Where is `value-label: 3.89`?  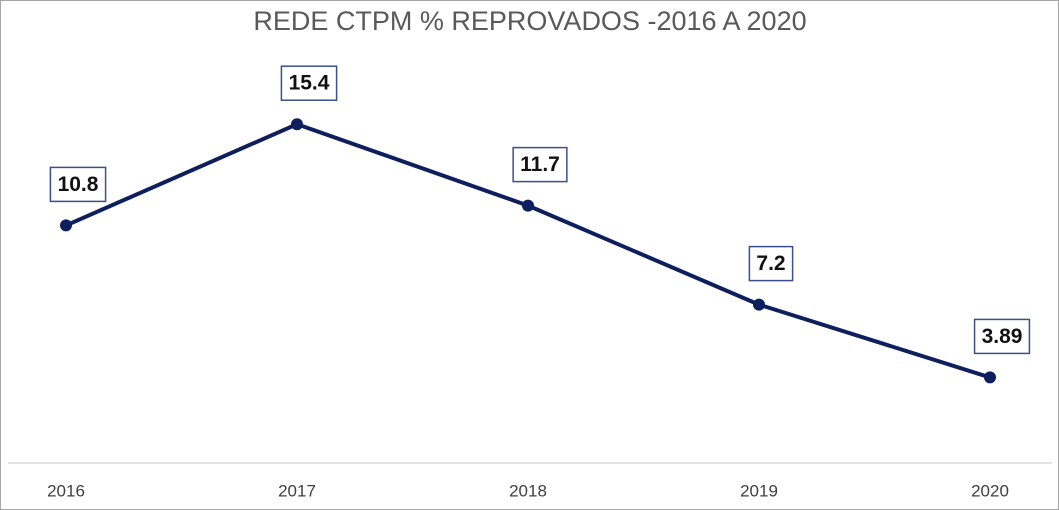
value-label: 3.89 is located at coordinates (1002, 336).